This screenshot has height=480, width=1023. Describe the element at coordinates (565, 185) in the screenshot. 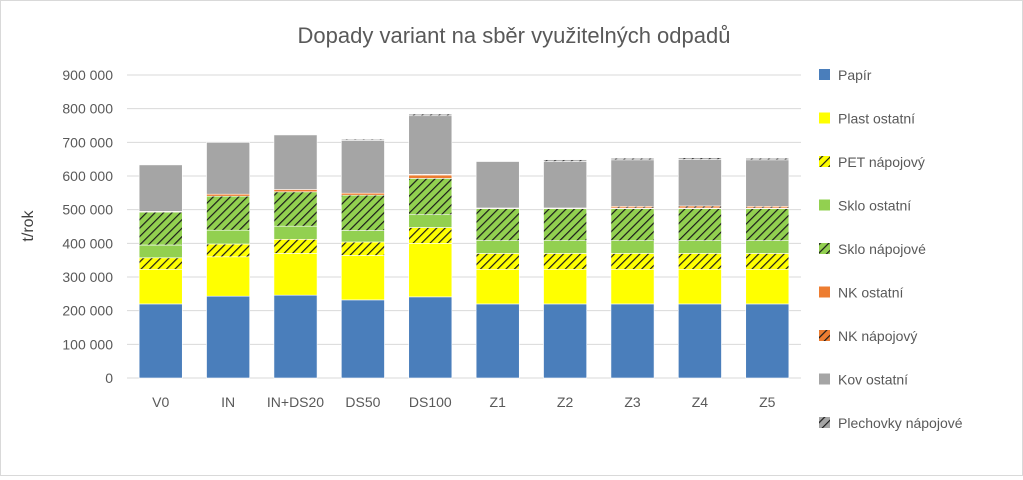

I see `bar-kov-ostatni-z2` at that location.